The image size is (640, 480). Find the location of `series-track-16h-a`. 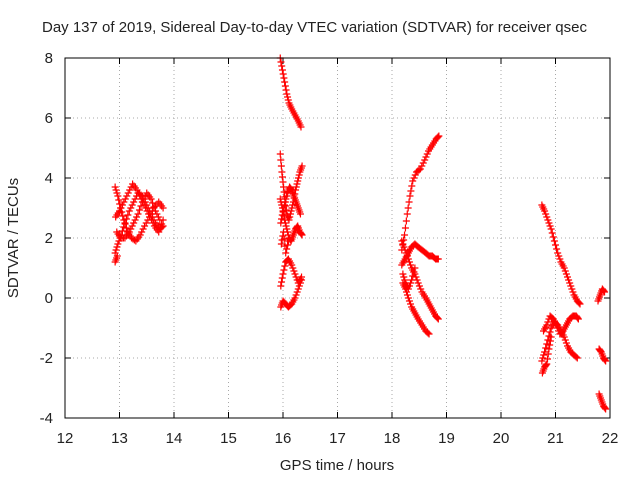

series-track-16h-a is located at coordinates (290, 92).